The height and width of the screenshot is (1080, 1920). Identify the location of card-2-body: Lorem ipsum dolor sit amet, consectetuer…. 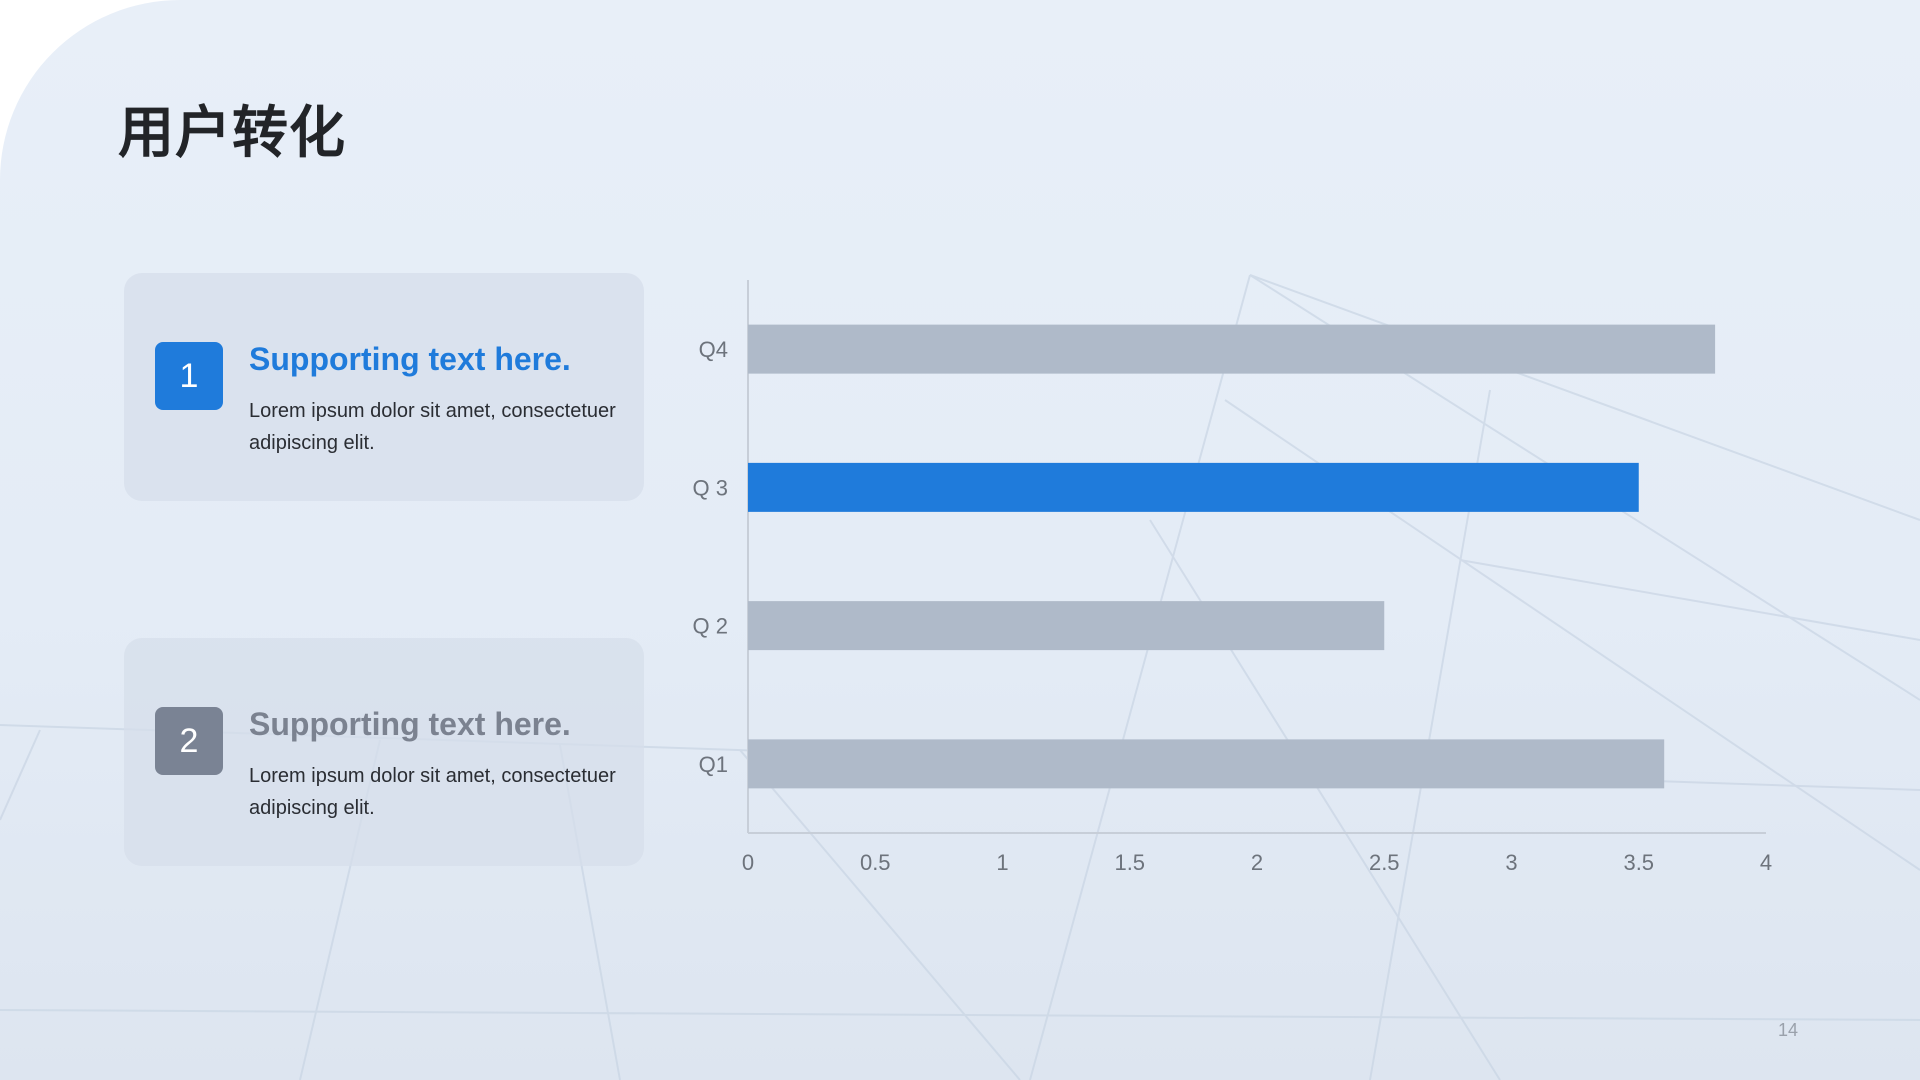
(432, 792).